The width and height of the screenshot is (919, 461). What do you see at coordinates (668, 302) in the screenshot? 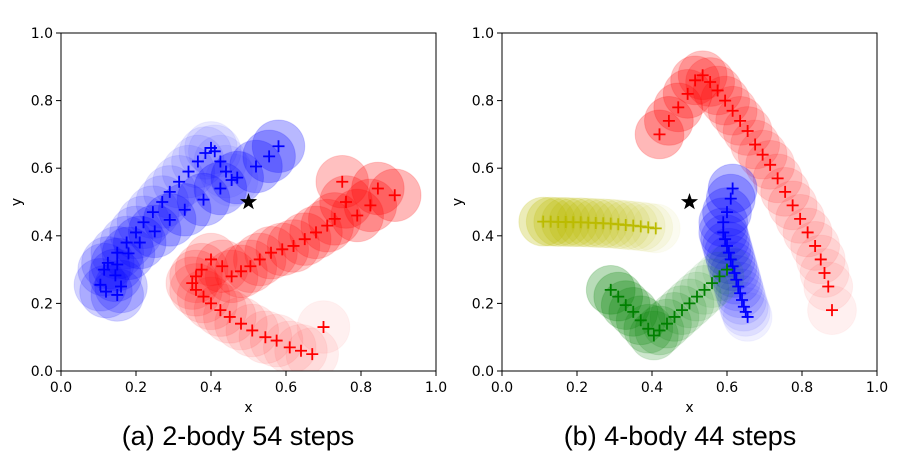
I see `series-3-points` at bounding box center [668, 302].